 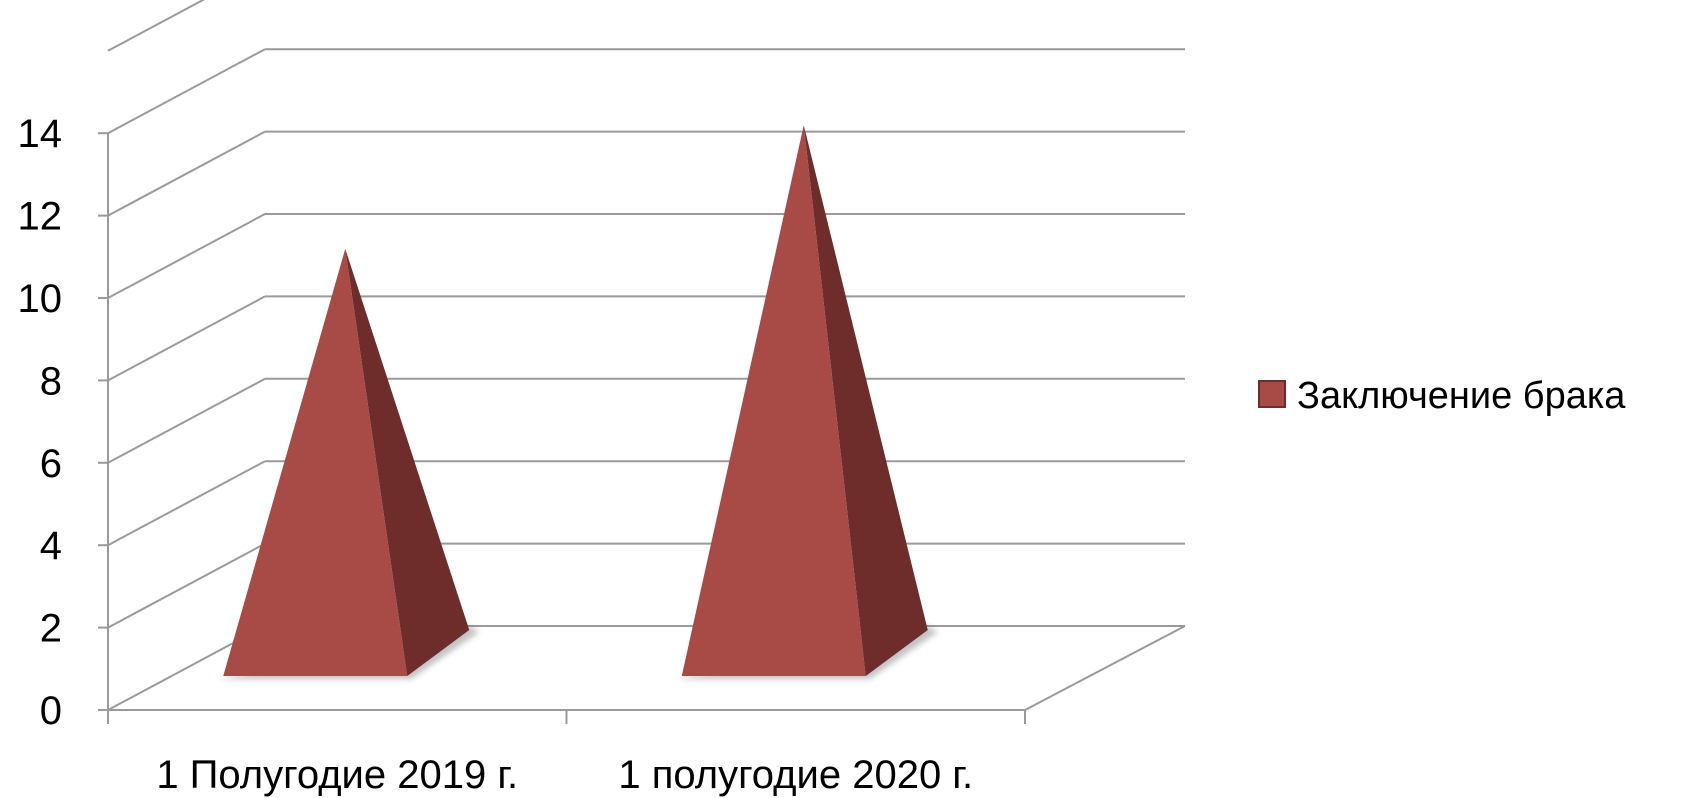 What do you see at coordinates (51, 629) in the screenshot?
I see `y-tick-label: 2` at bounding box center [51, 629].